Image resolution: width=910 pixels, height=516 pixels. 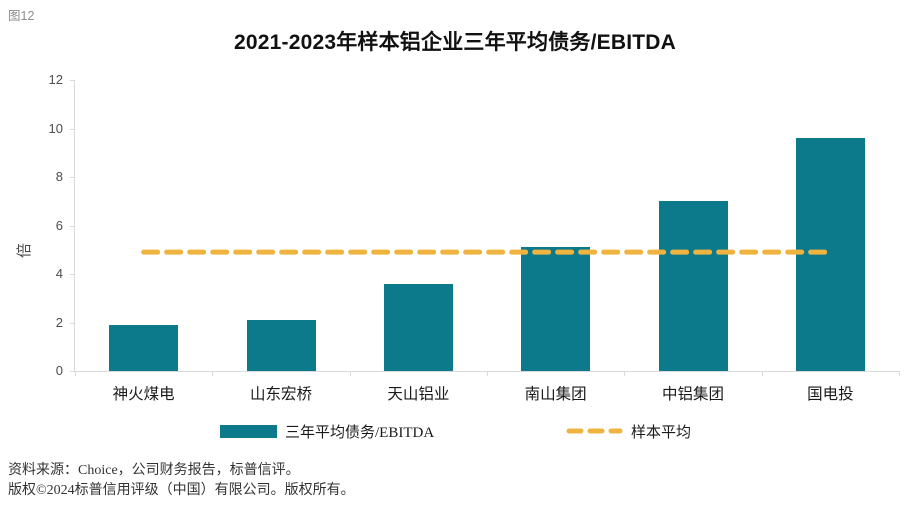 What do you see at coordinates (25, 250) in the screenshot?
I see `y-axis-label: 倍` at bounding box center [25, 250].